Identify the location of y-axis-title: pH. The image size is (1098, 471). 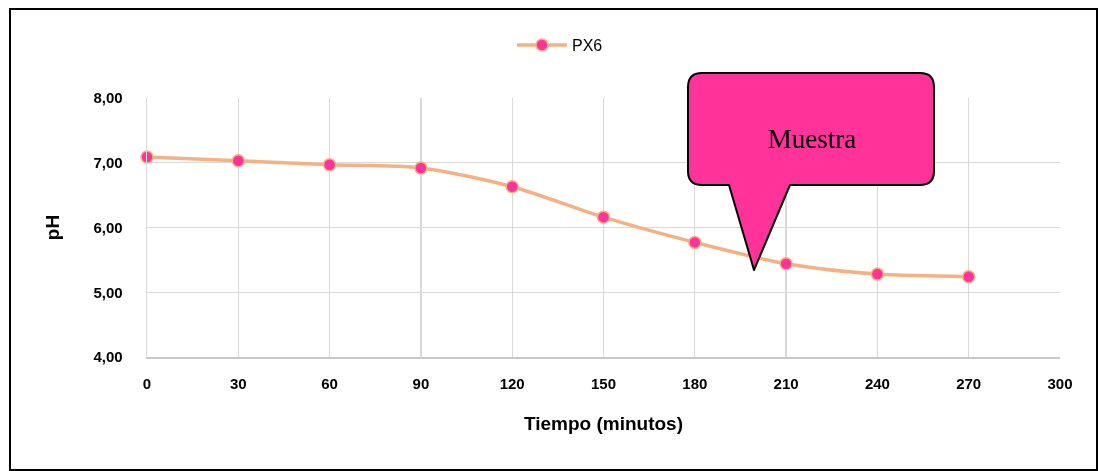
(53, 227).